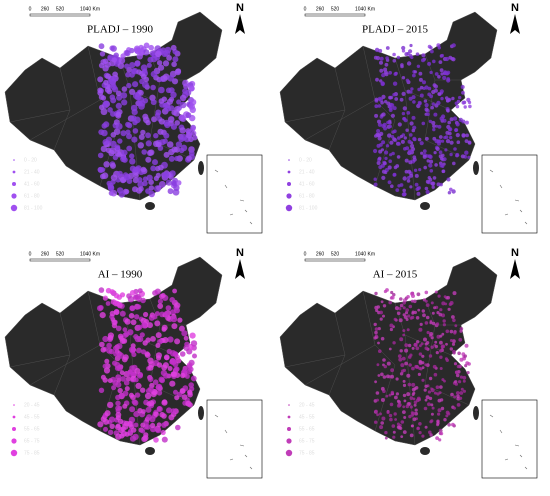 The image size is (550, 496). Describe the element at coordinates (476, 168) in the screenshot. I see `island-taiwan` at that location.